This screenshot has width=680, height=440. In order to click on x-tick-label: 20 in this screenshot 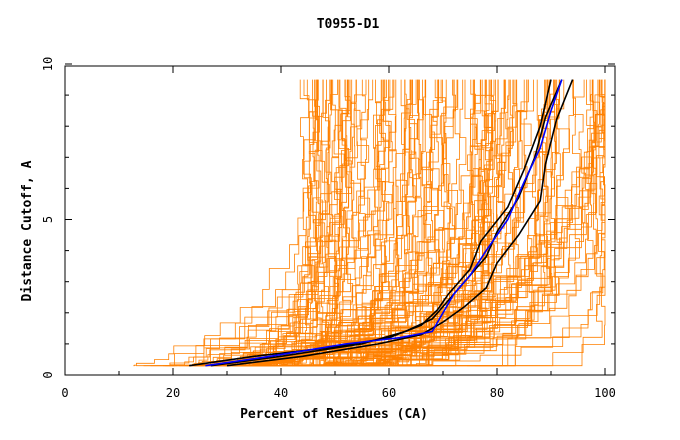, I will do `click(173, 393)`.